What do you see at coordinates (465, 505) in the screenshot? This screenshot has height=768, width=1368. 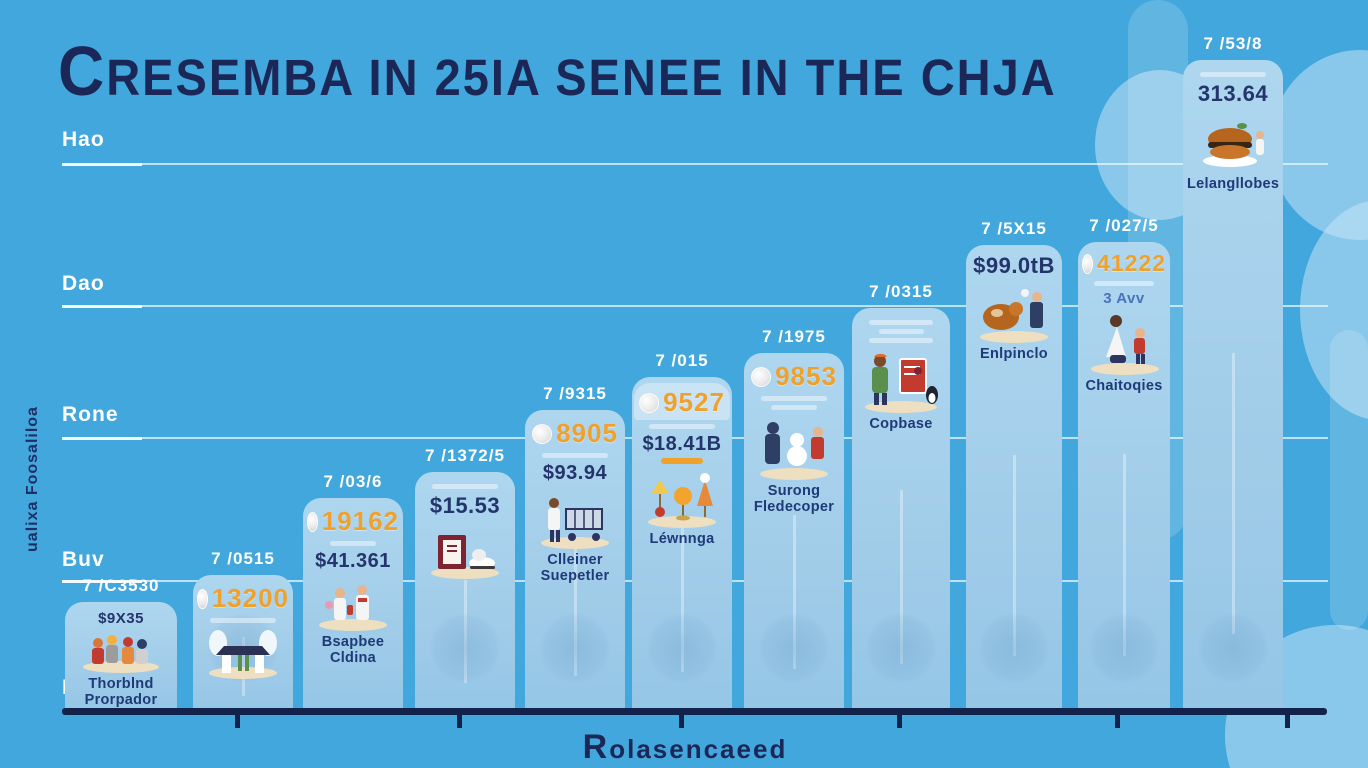 I see `bar-4-price: $15.53` at bounding box center [465, 505].